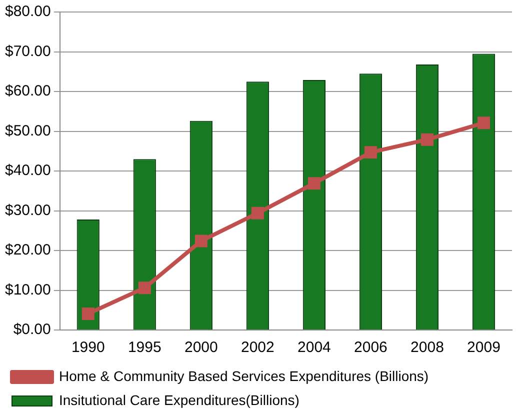 This screenshot has width=522, height=418. What do you see at coordinates (27, 289) in the screenshot?
I see `y-tick-label: $10.00` at bounding box center [27, 289].